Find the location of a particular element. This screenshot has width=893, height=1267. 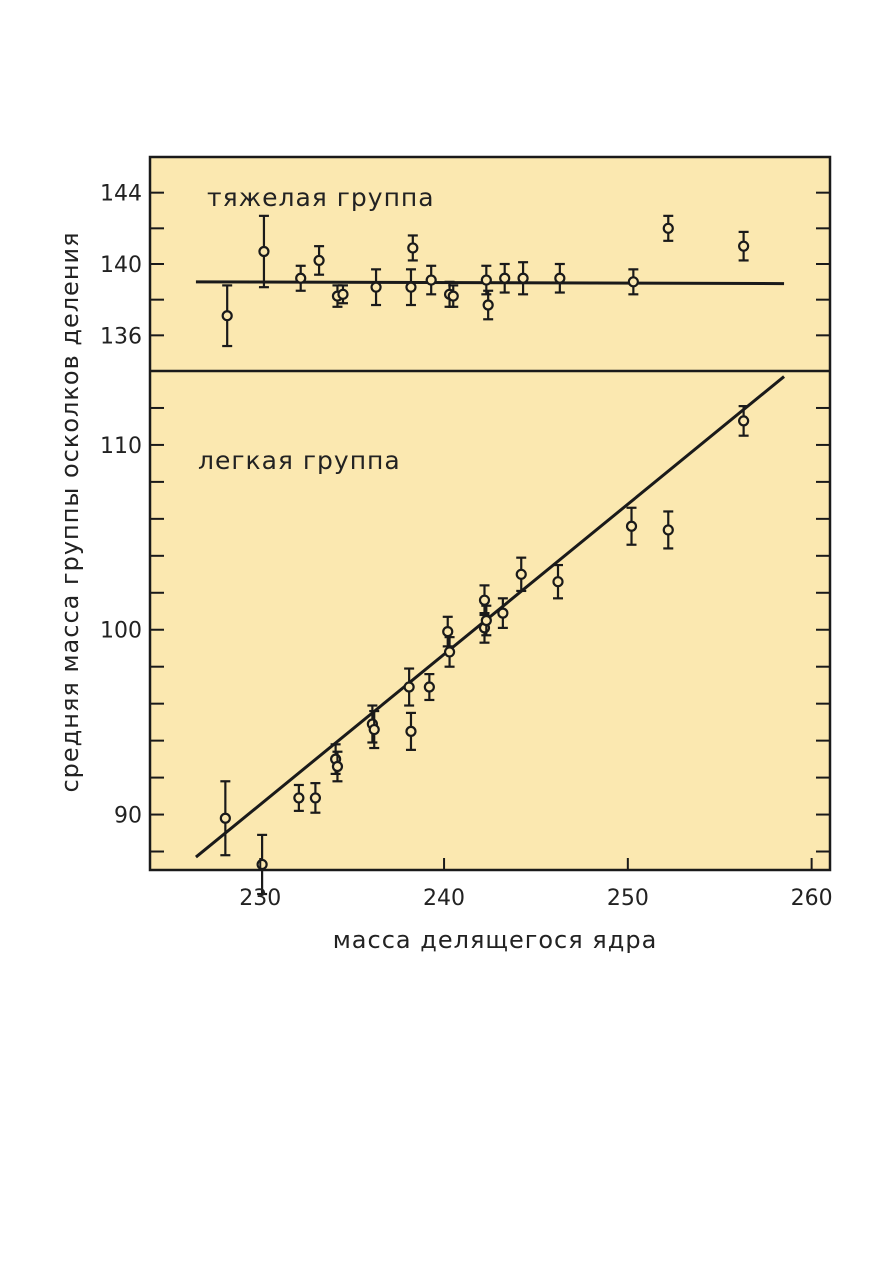

y-axis-title: средняя масса группы осколков деления is located at coordinates (70, 511).